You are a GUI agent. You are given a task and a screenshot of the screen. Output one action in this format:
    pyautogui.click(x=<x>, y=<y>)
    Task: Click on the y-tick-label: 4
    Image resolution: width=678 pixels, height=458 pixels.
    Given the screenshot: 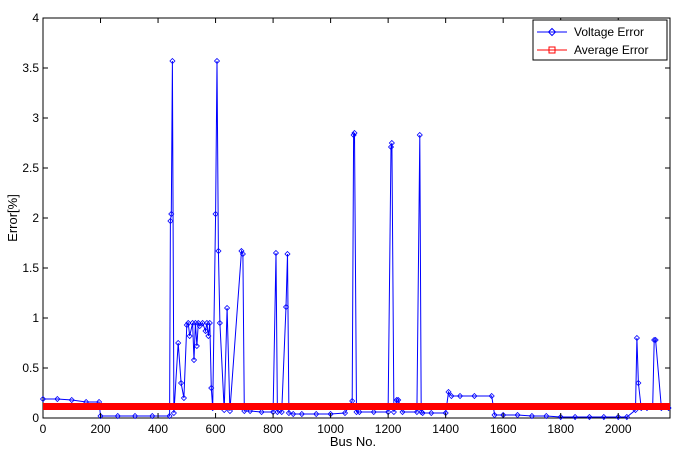 What is the action you would take?
    pyautogui.click(x=35, y=18)
    